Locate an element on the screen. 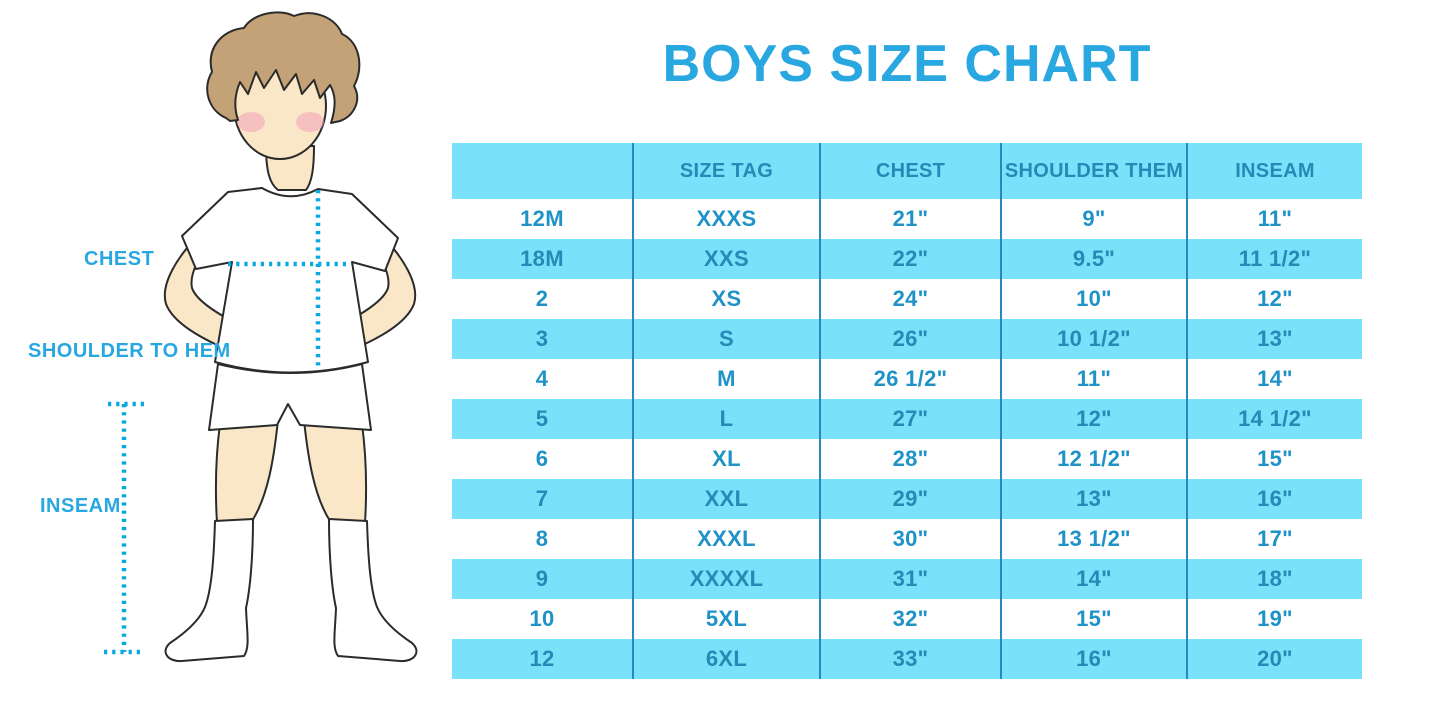 Image resolution: width=1445 pixels, height=723 pixels. table-row: 18M XXS 22" 9.5" 11 1/2" is located at coordinates (907, 259).